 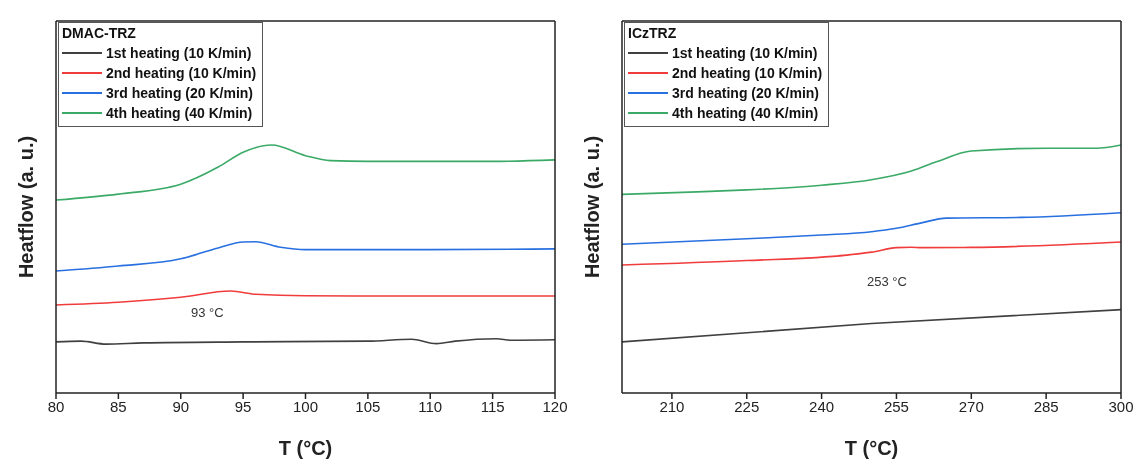 I want to click on x-tick-label: 90, so click(x=181, y=406).